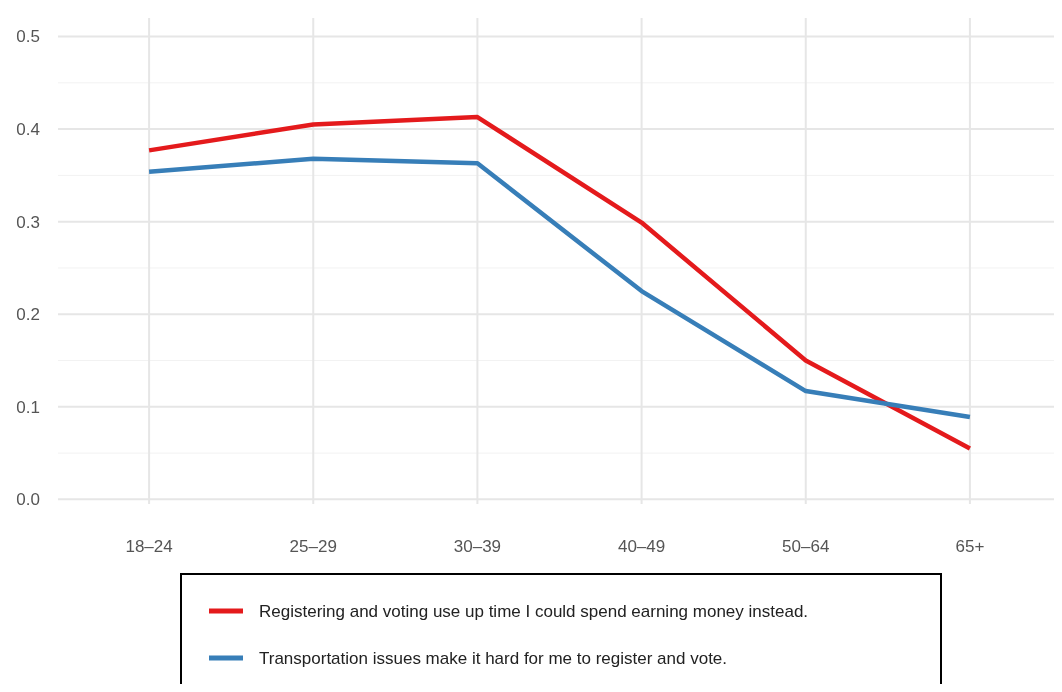  I want to click on x-tick-label: 25–29, so click(313, 546).